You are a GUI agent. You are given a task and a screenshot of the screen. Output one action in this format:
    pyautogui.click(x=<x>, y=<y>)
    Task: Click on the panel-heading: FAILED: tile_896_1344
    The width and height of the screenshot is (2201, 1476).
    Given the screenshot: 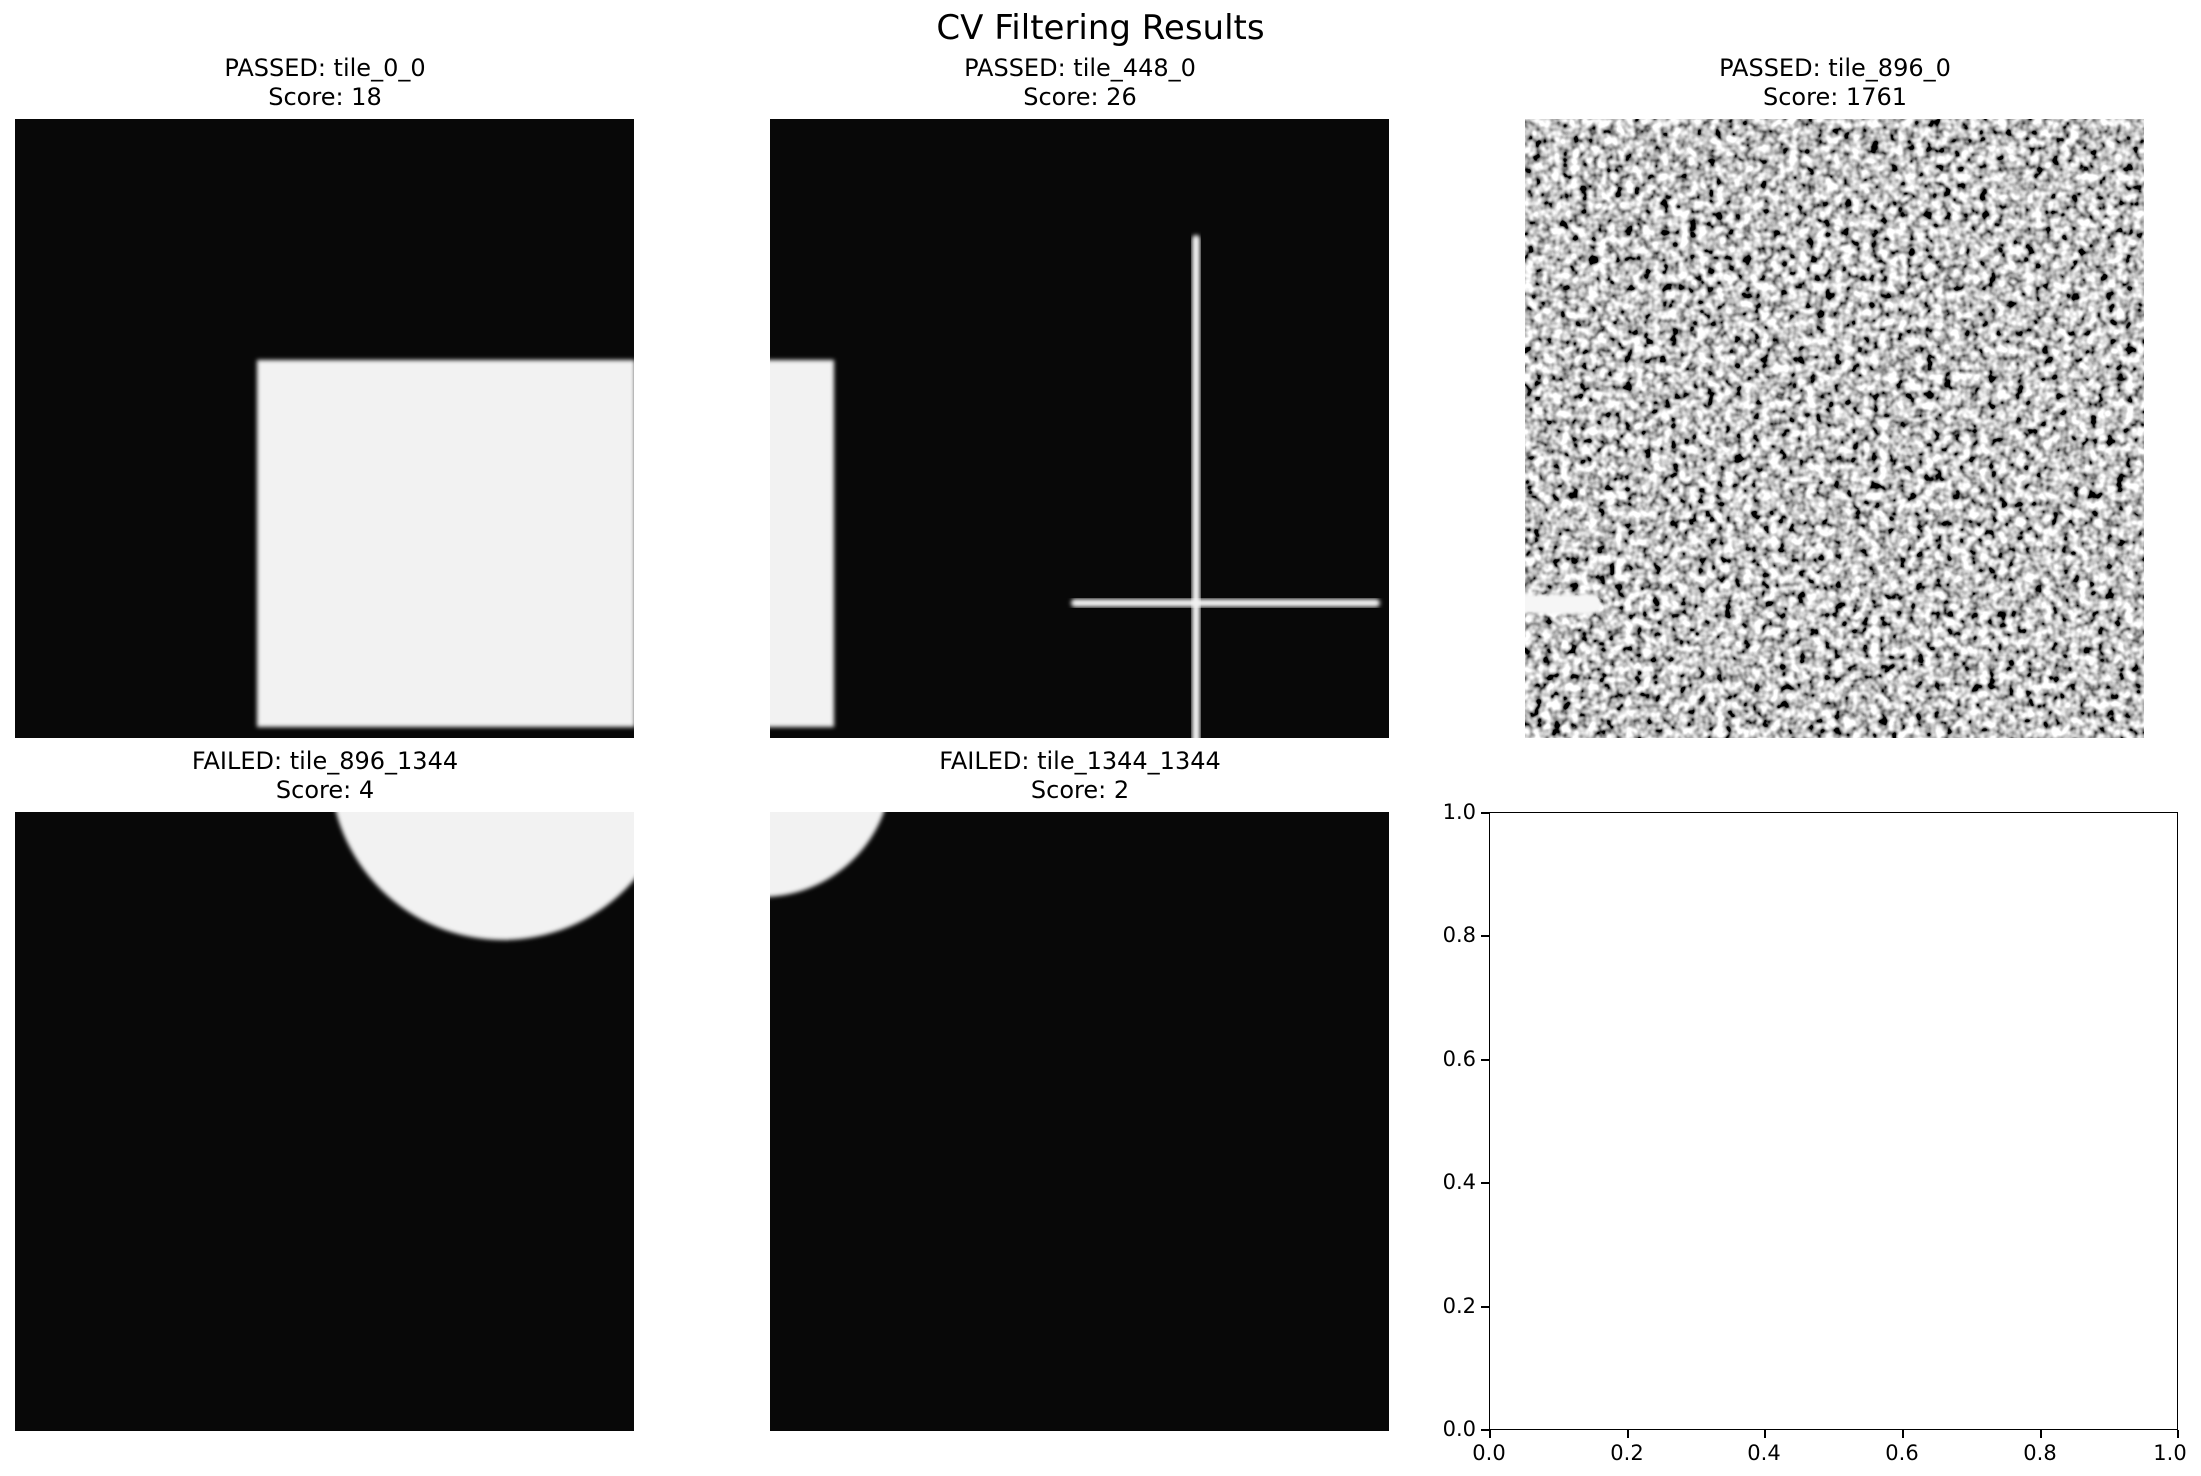 What is the action you would take?
    pyautogui.click(x=325, y=761)
    